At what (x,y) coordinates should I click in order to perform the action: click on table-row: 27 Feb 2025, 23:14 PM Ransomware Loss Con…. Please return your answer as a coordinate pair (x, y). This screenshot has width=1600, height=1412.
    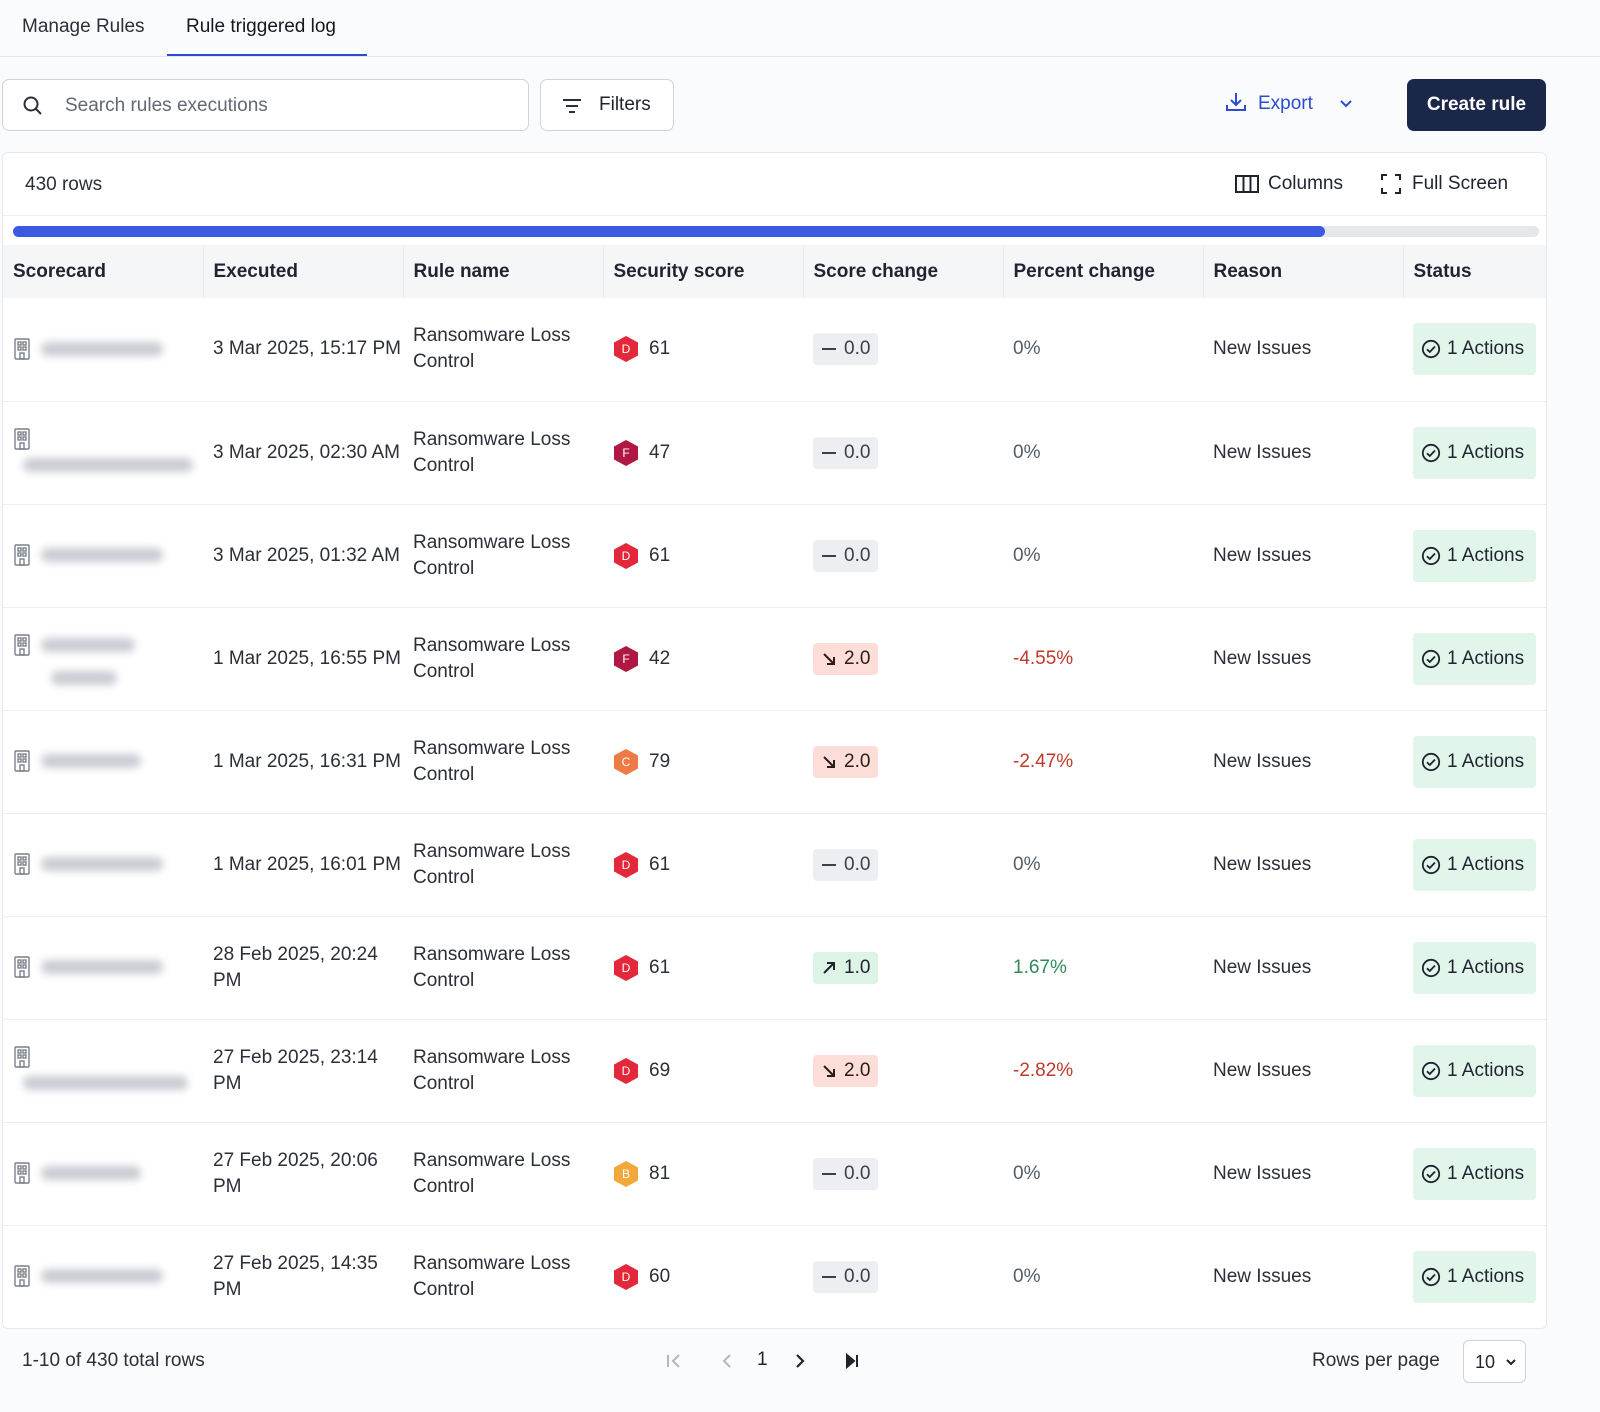
    Looking at the image, I should click on (774, 1071).